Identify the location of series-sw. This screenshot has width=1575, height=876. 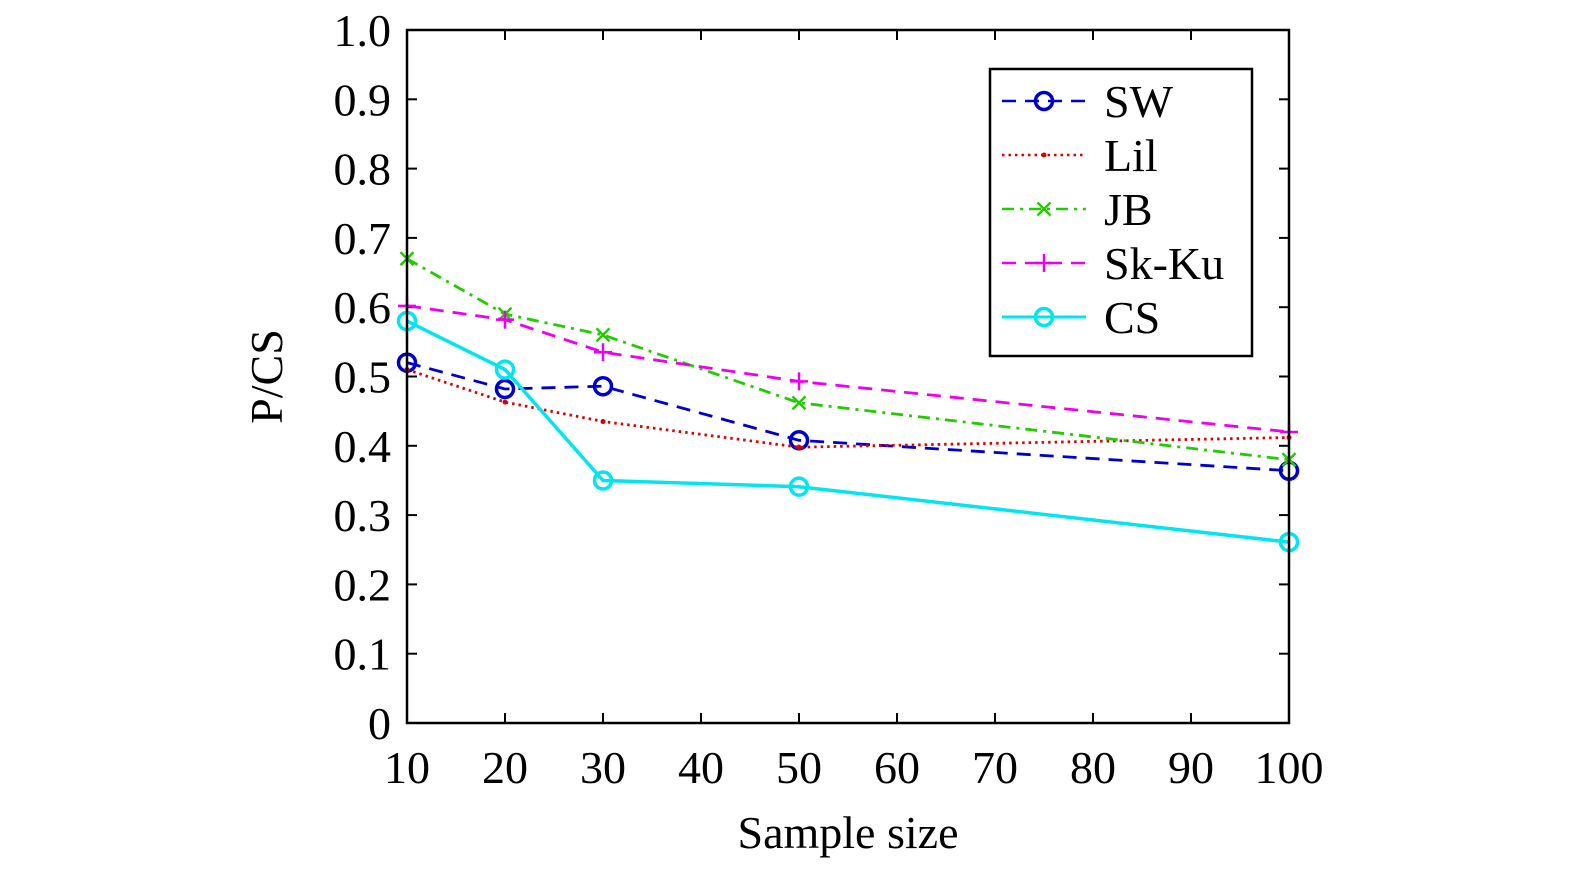
(848, 416).